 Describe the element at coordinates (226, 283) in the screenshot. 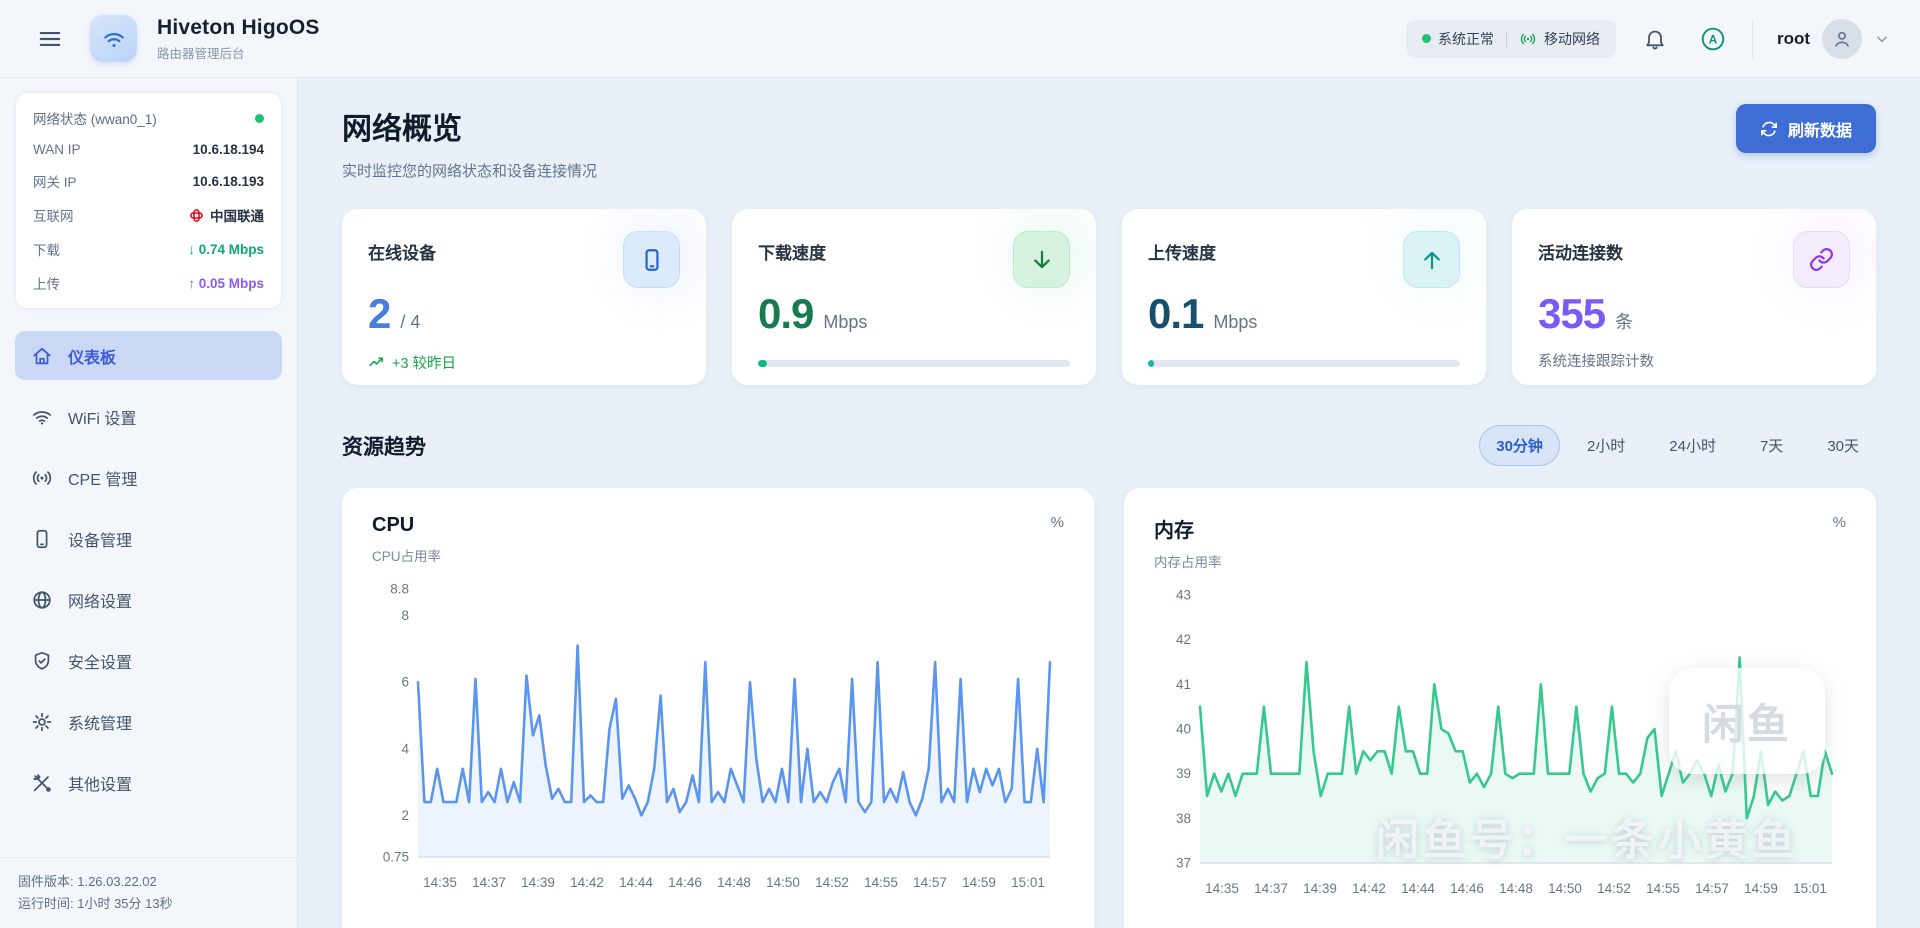

I see `upload-value: ↑ 0.05 Mbps` at that location.